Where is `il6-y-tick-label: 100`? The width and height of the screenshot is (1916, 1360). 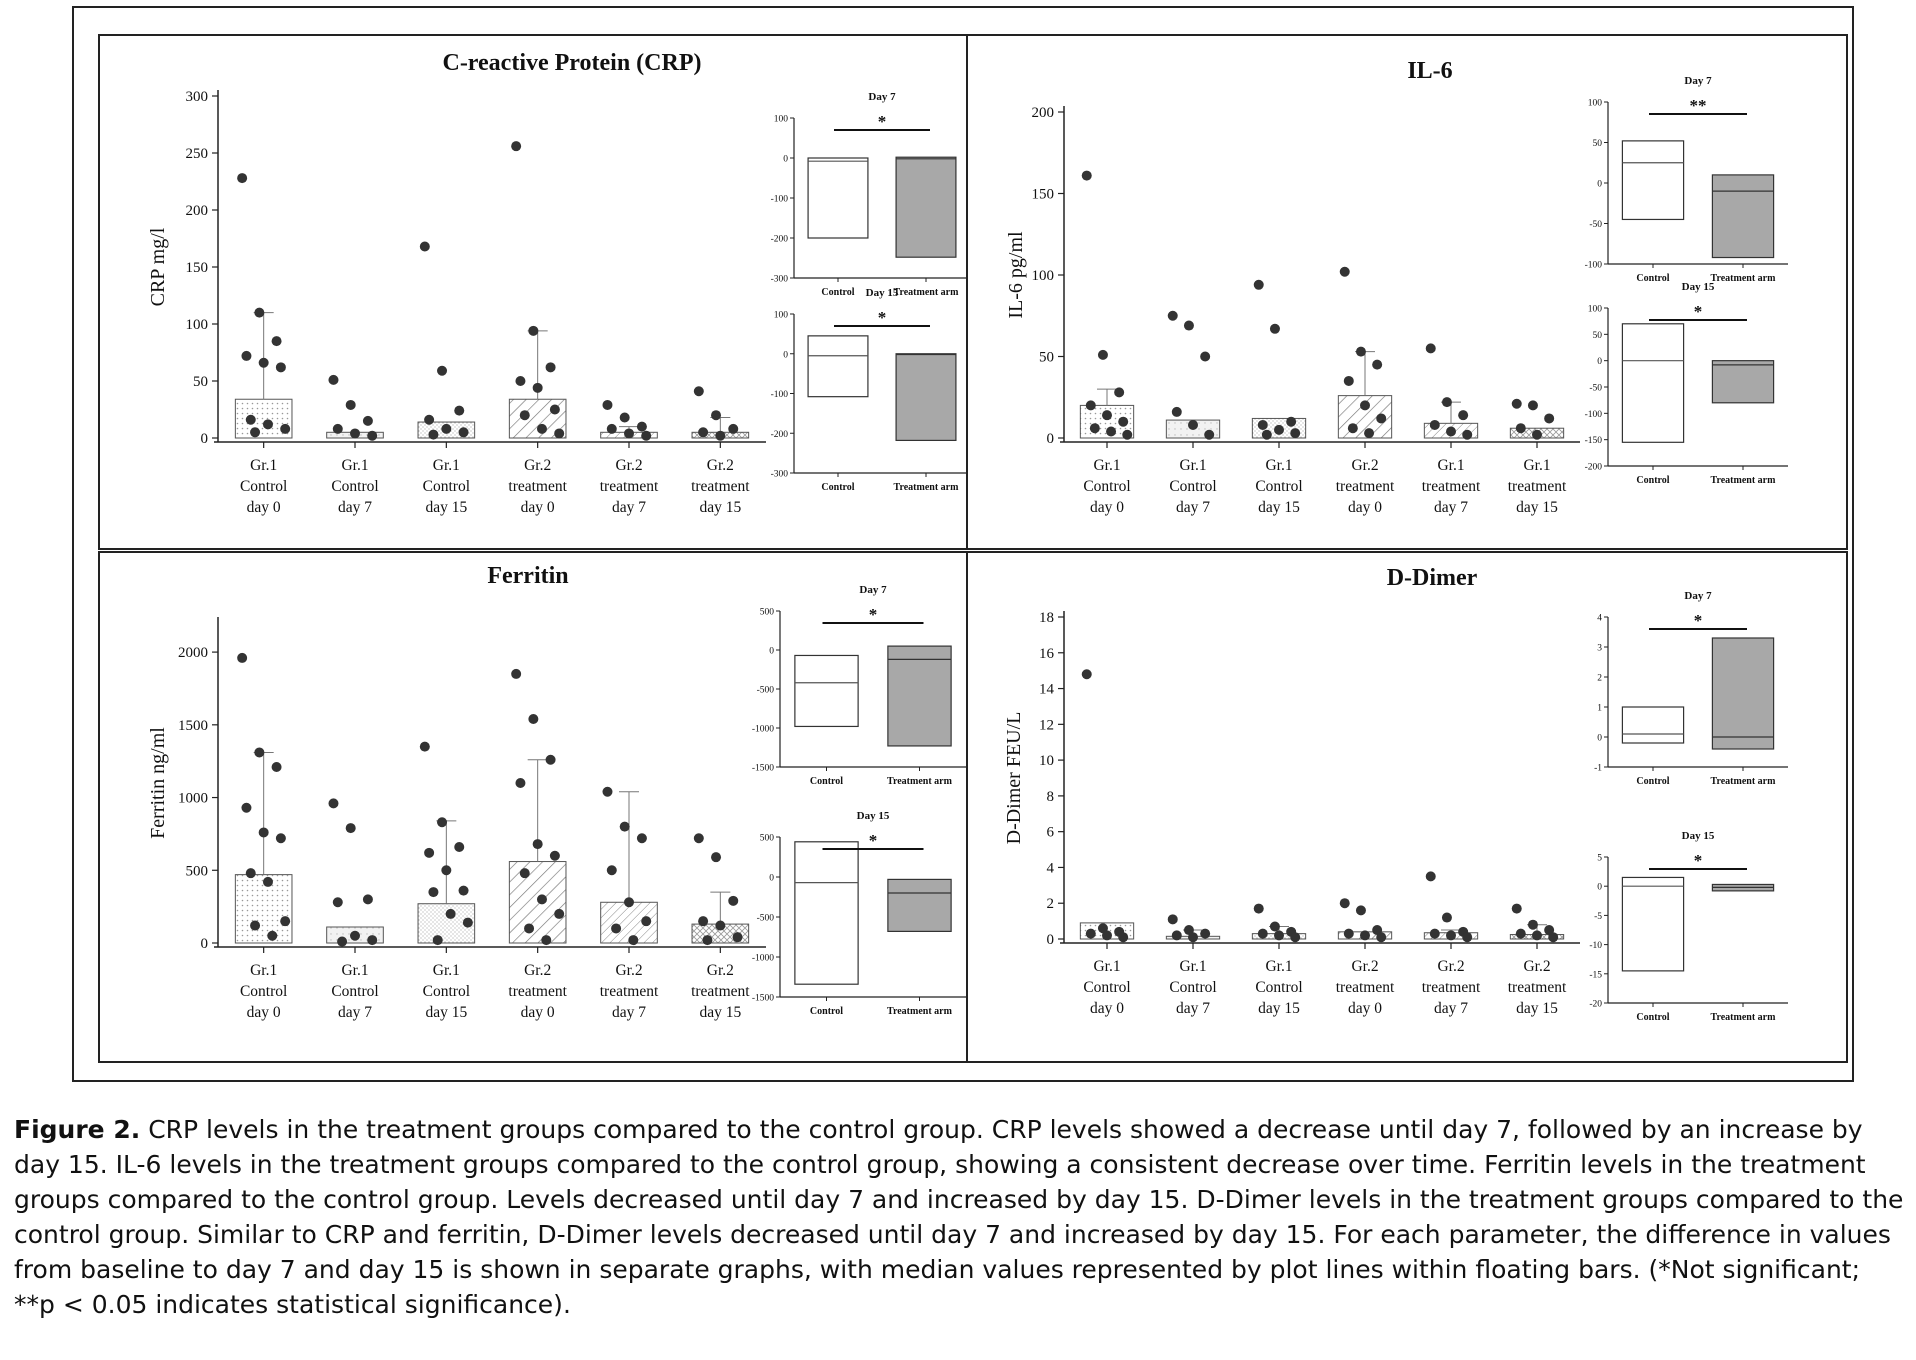 il6-y-tick-label: 100 is located at coordinates (1043, 276).